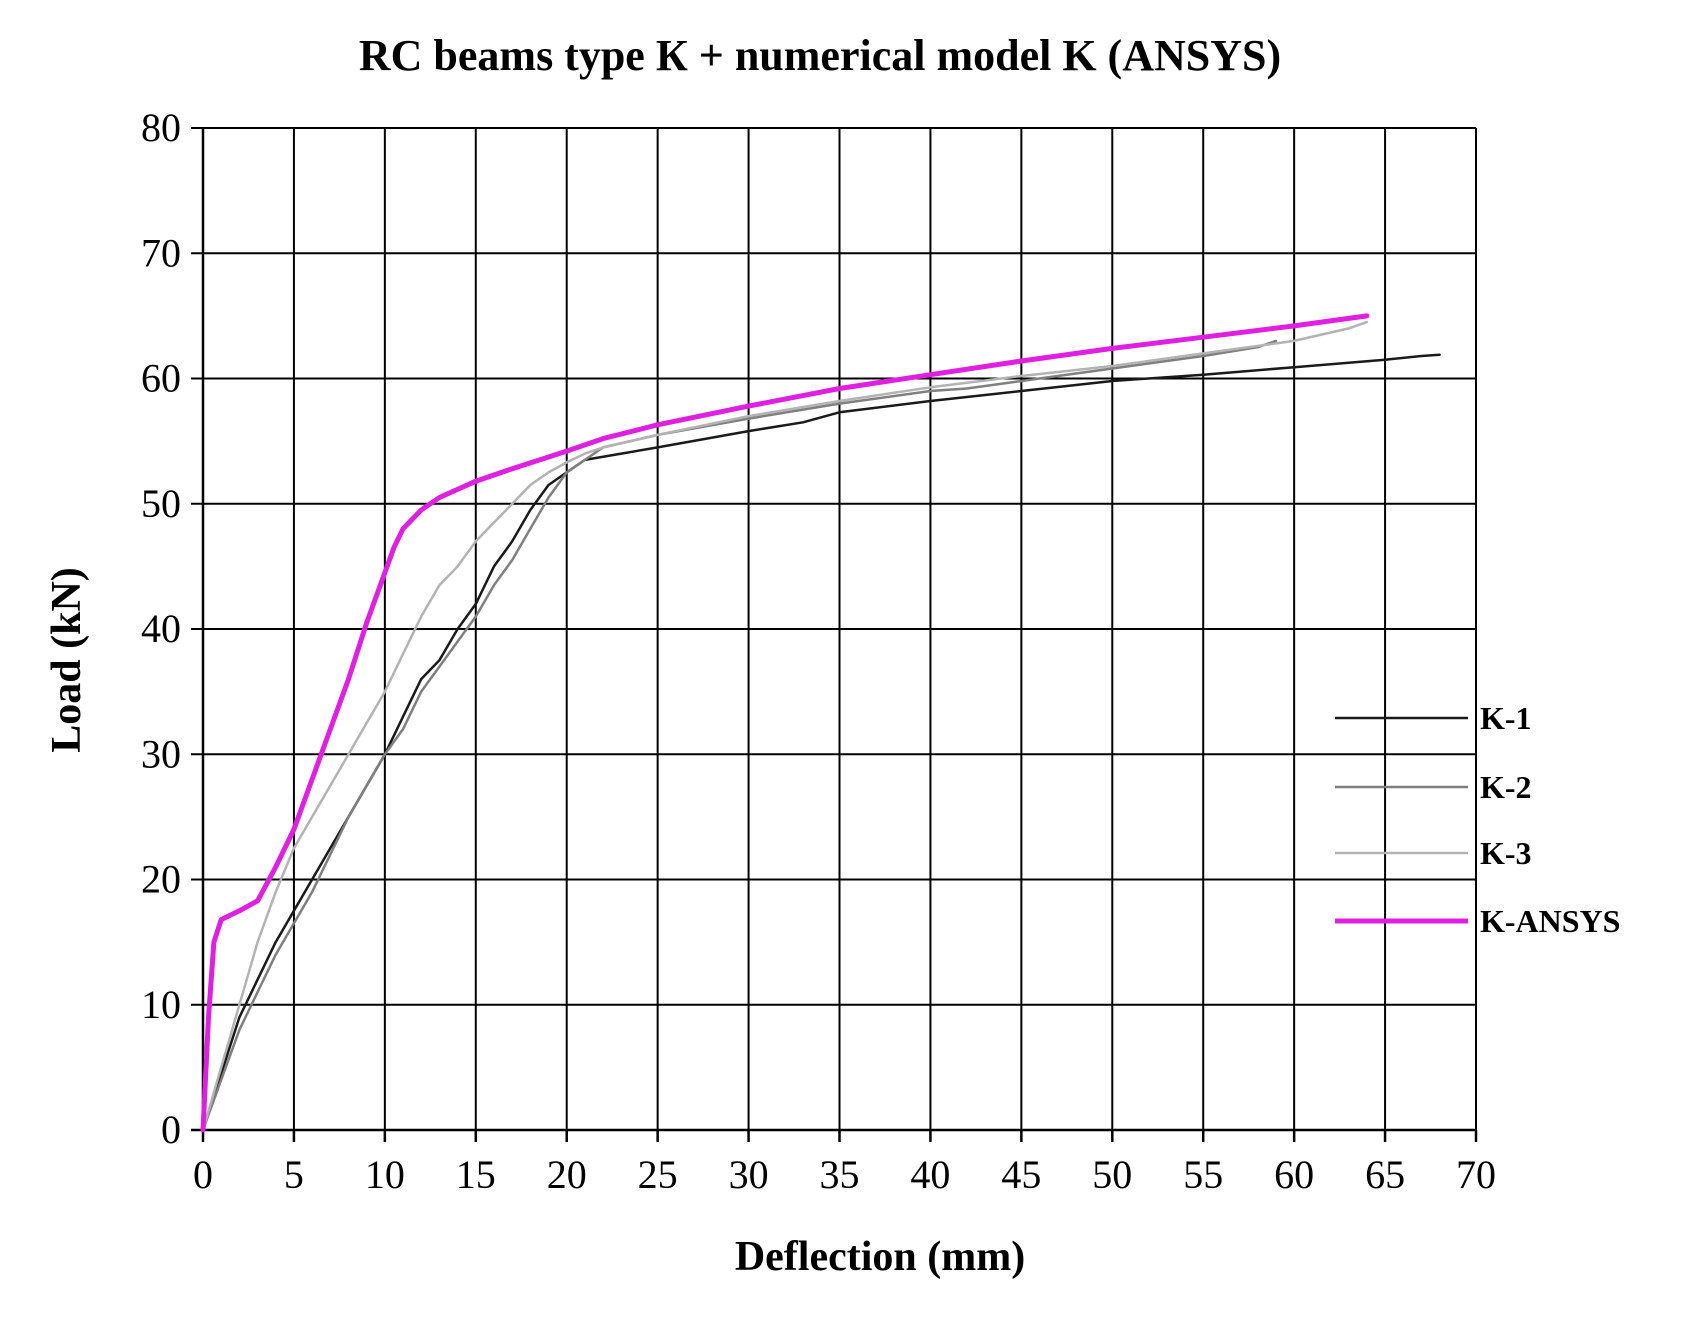  I want to click on x-tick-label: 35, so click(840, 1174).